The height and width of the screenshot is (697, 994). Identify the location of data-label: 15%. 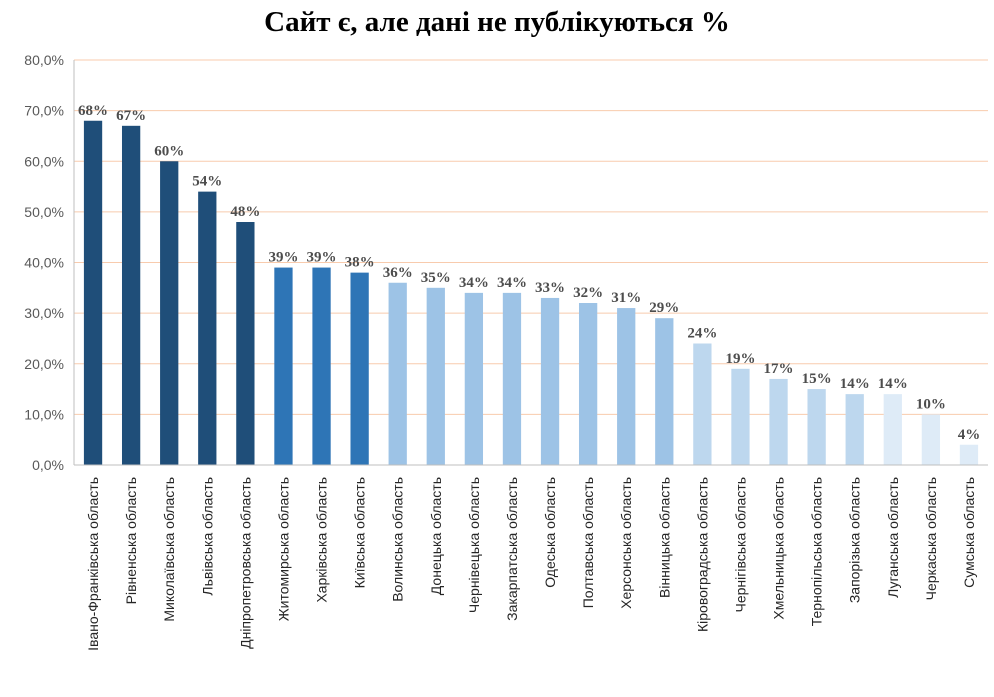
(817, 379).